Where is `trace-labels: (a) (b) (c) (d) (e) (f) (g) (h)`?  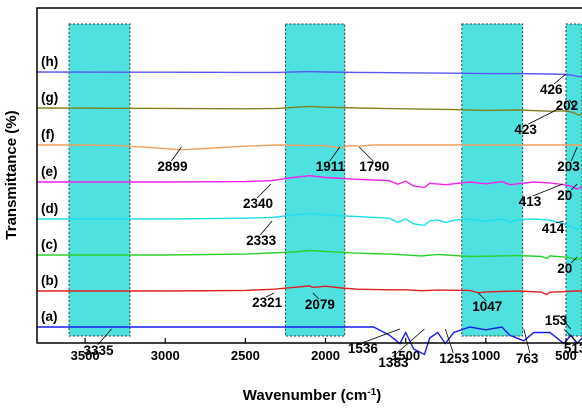
trace-labels: (a) (b) (c) (d) (e) (f) (g) (h) is located at coordinates (49, 189).